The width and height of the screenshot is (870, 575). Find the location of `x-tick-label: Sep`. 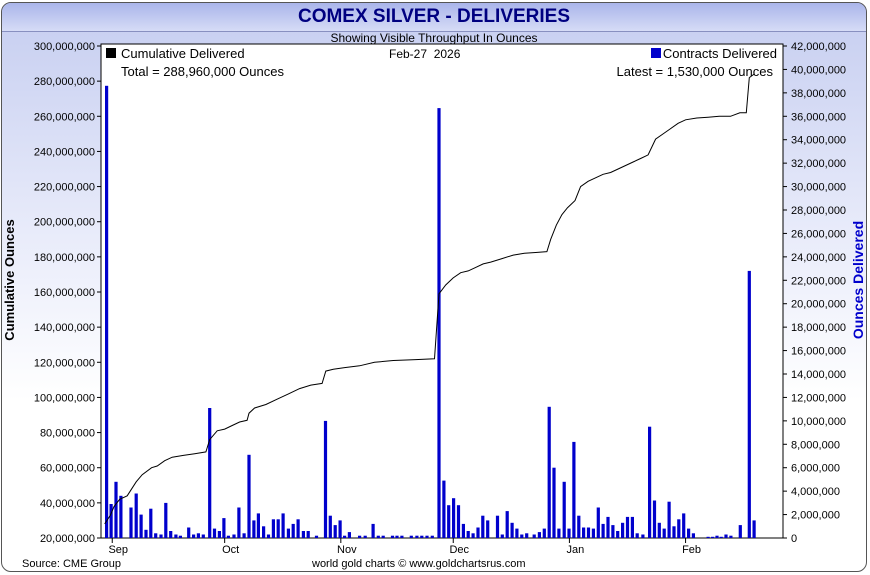

x-tick-label: Sep is located at coordinates (118, 550).